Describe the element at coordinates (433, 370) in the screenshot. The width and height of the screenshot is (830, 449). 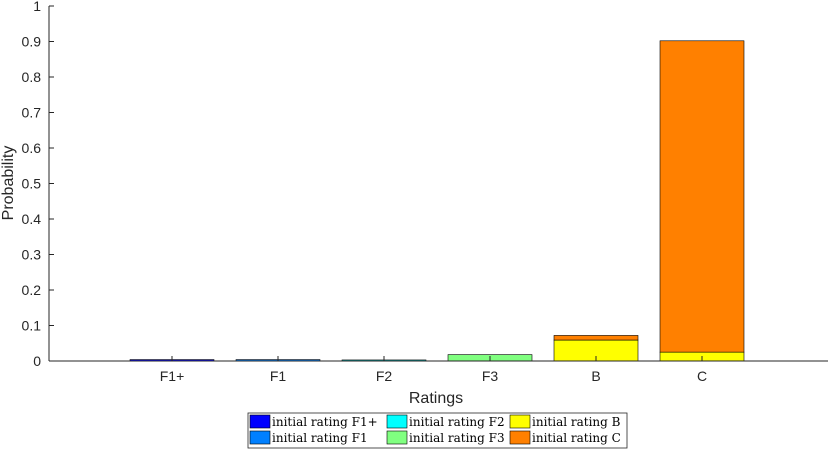
I see `x-ticks-group: F1+ F1 F2 F3 B C` at that location.